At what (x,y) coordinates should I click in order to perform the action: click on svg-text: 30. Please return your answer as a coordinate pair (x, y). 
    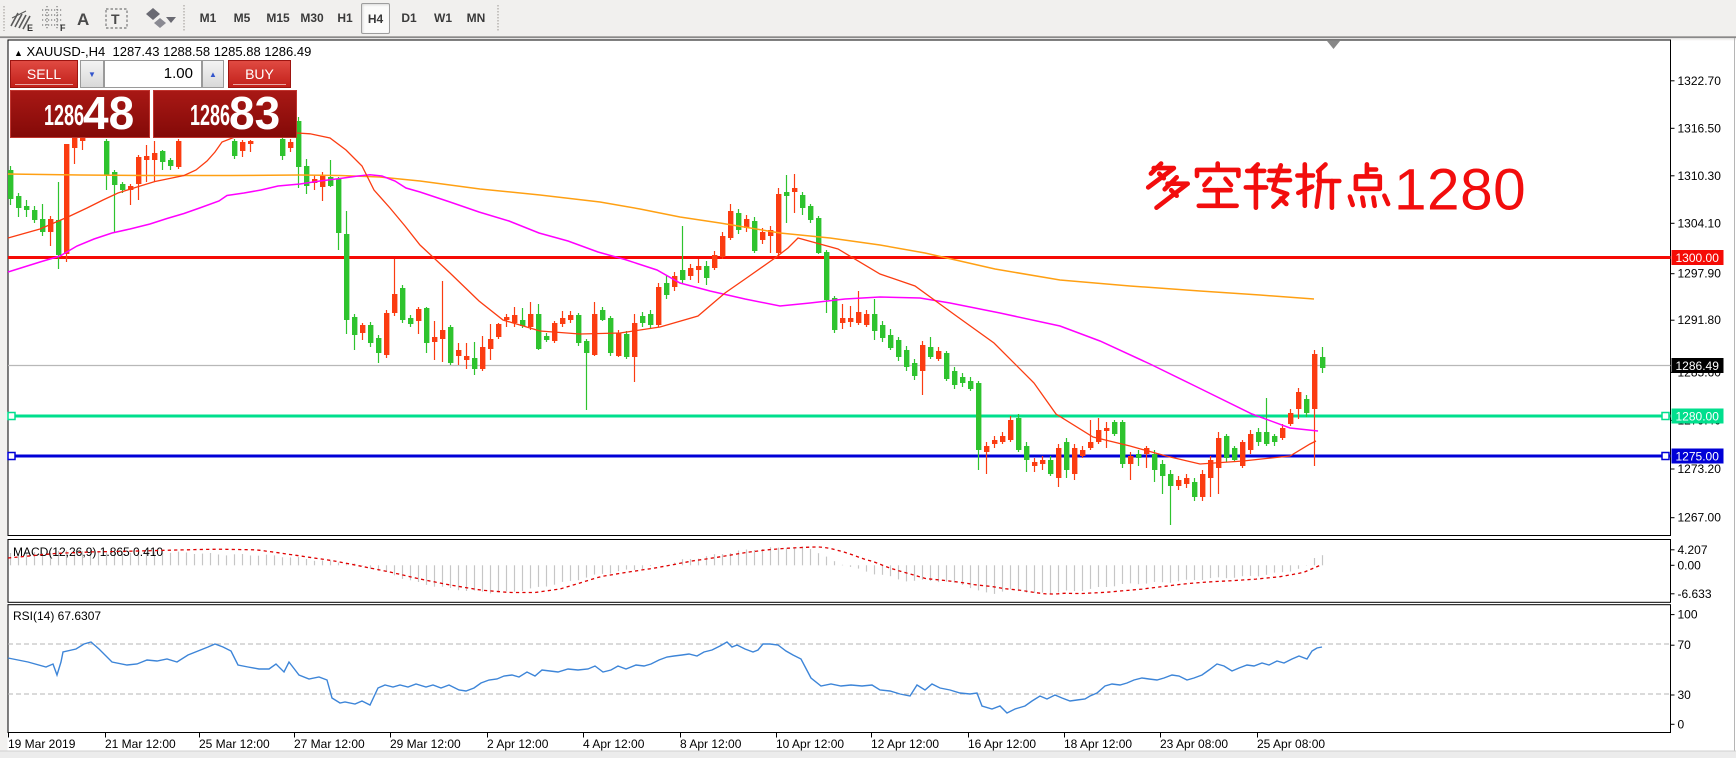
    Looking at the image, I should click on (1685, 695).